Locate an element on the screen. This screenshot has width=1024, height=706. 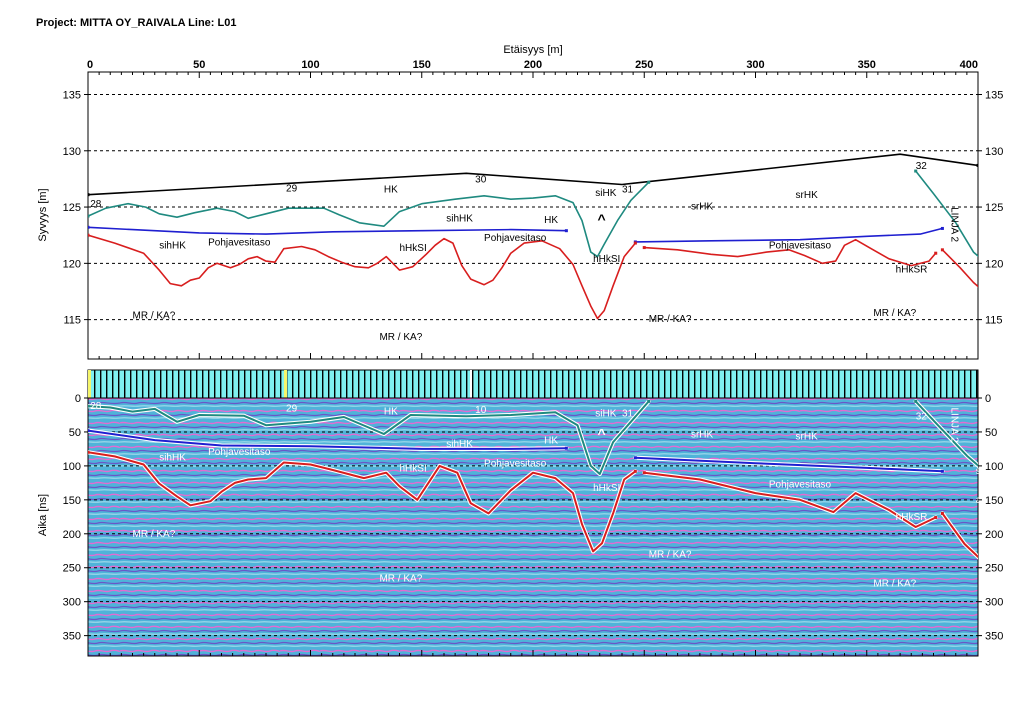
x-tick-label: 250 is located at coordinates (644, 65).